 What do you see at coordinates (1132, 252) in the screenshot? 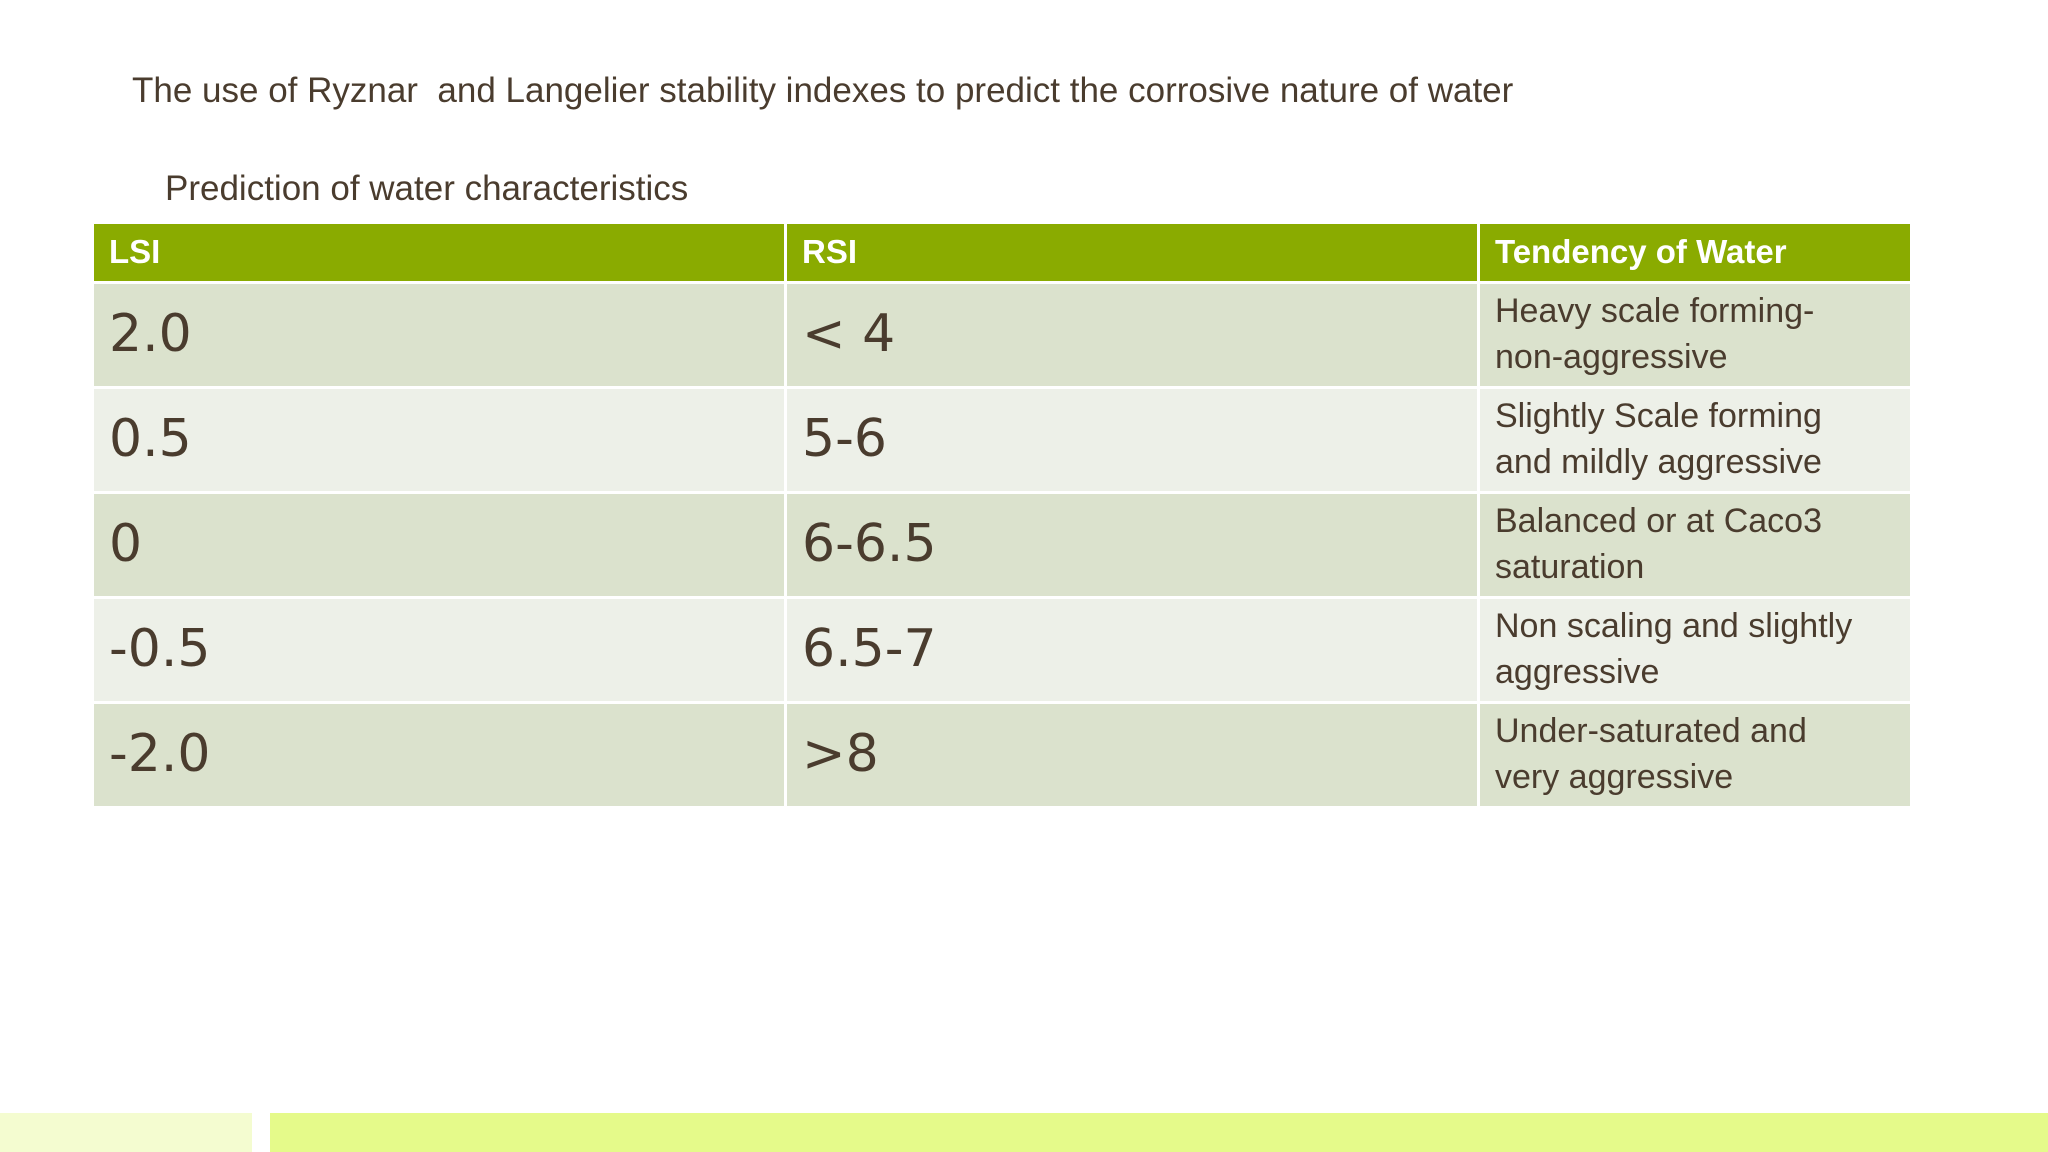
I see `header-rsi: RSI` at bounding box center [1132, 252].